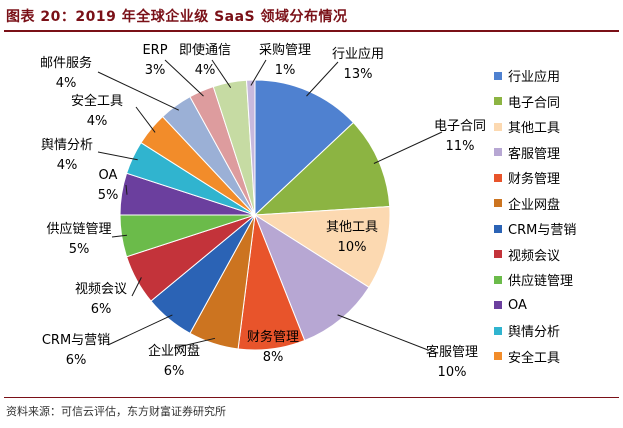  I want to click on slice-name-label: 邮件服务, so click(66, 63).